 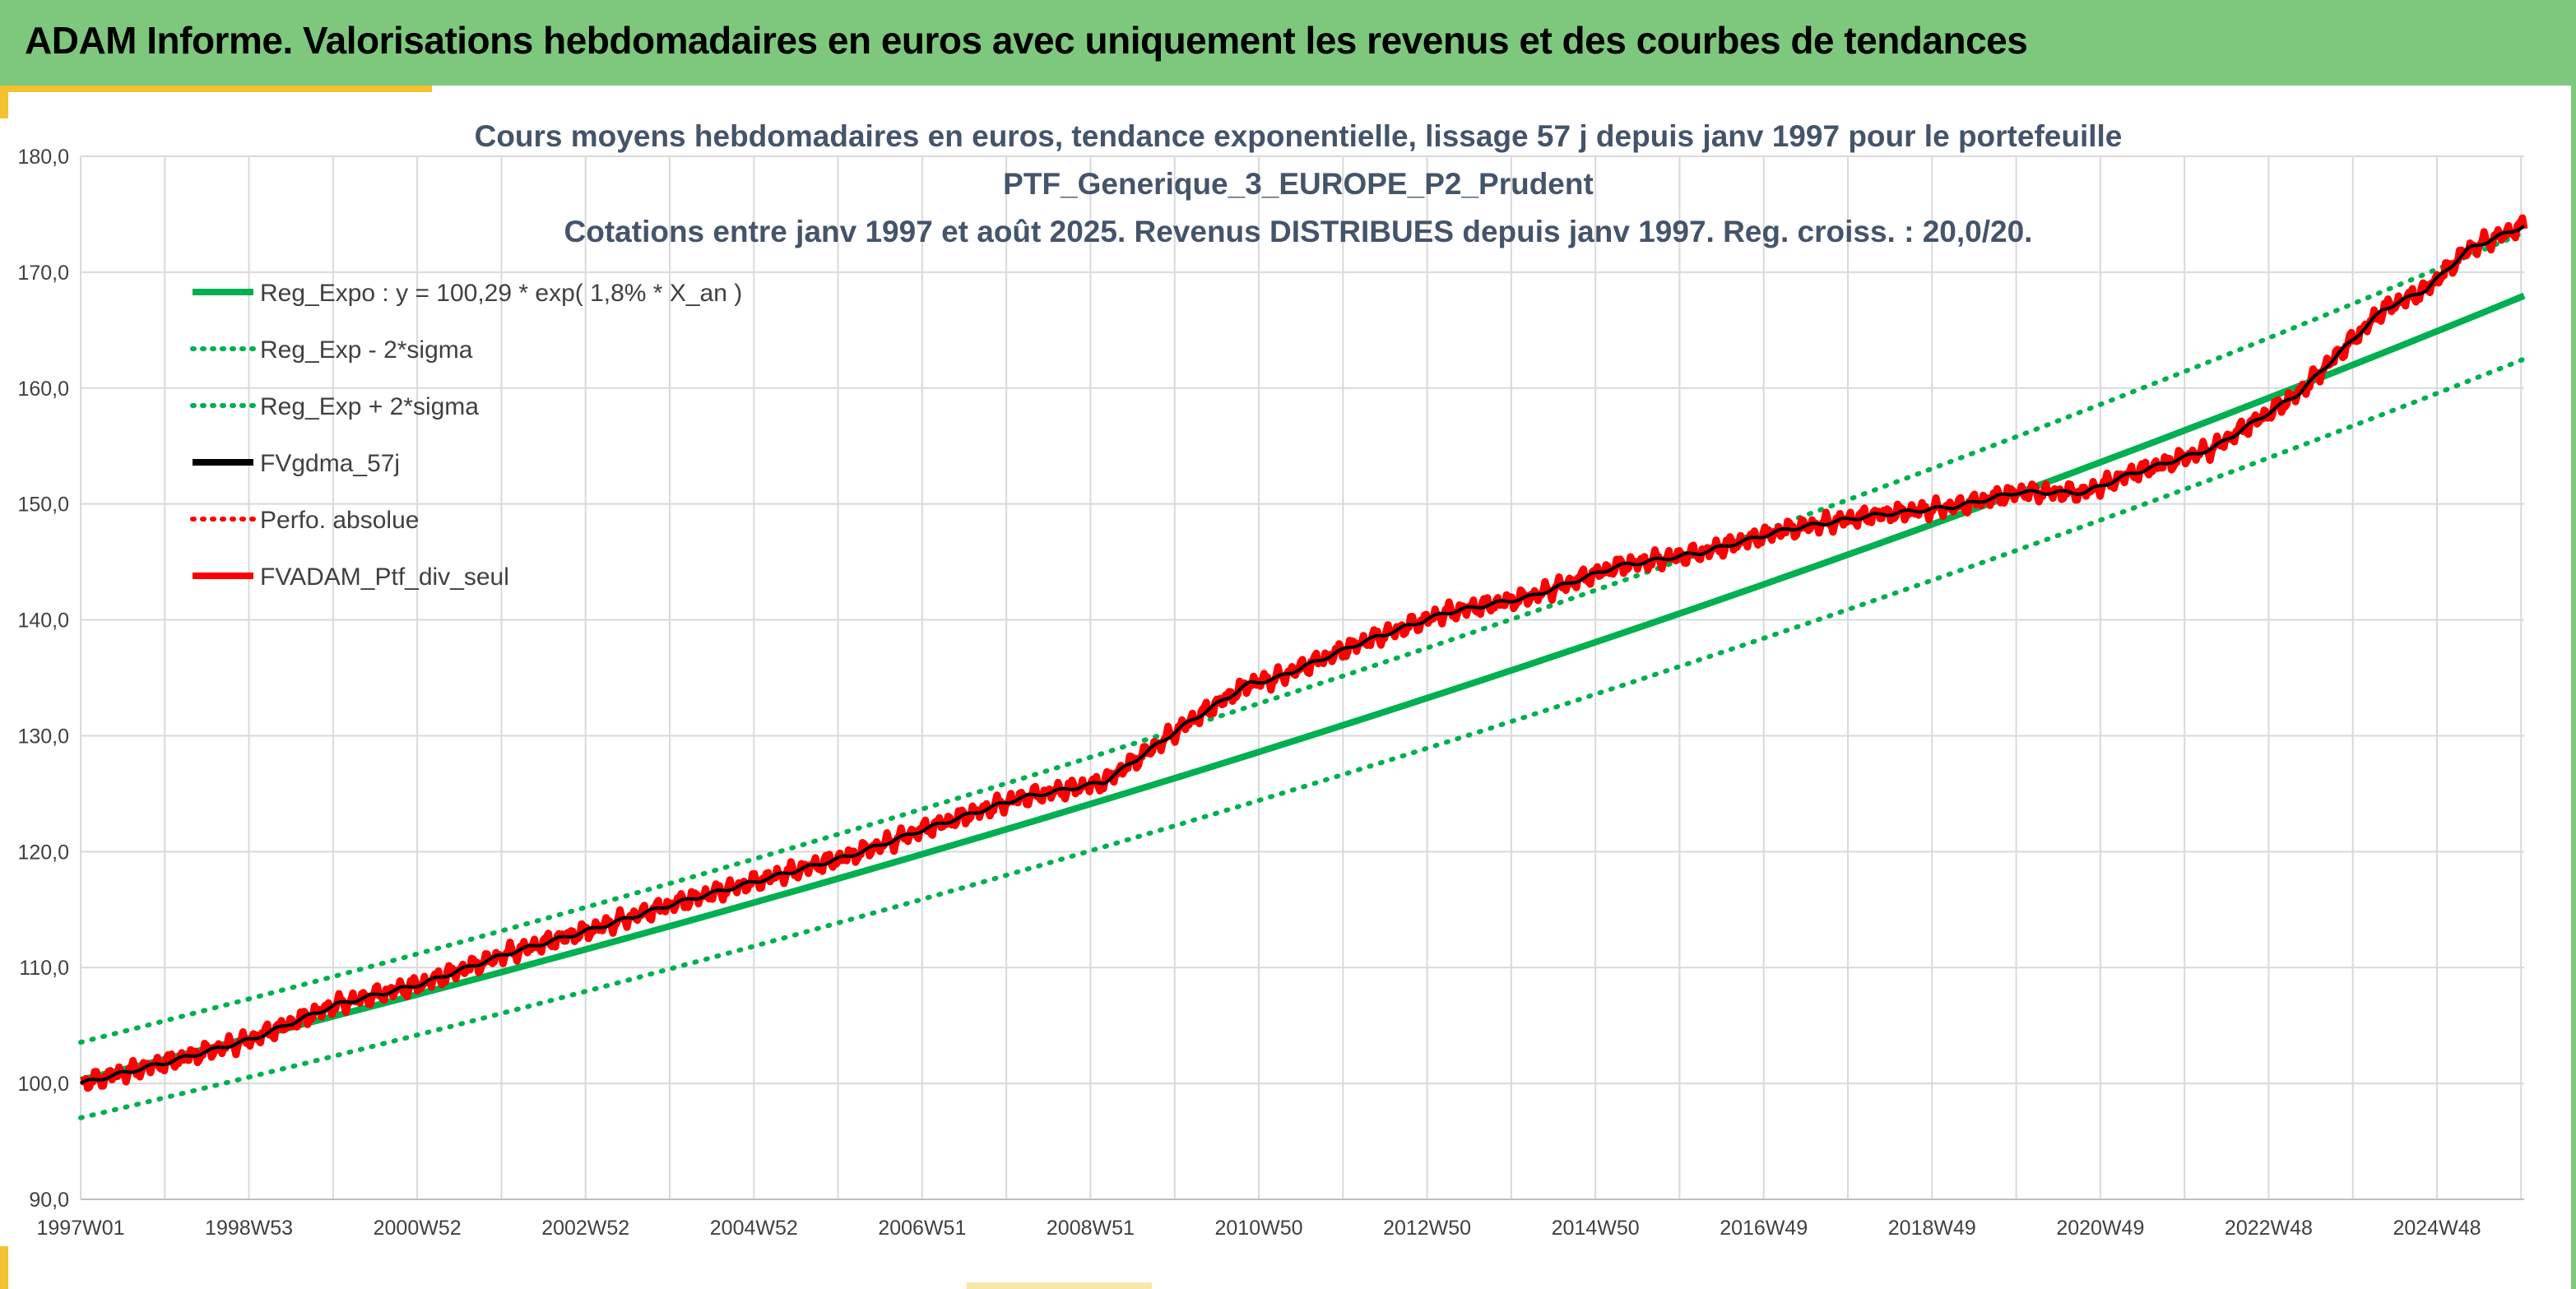 What do you see at coordinates (1427, 1228) in the screenshot?
I see `x-tick-label: 2012W50` at bounding box center [1427, 1228].